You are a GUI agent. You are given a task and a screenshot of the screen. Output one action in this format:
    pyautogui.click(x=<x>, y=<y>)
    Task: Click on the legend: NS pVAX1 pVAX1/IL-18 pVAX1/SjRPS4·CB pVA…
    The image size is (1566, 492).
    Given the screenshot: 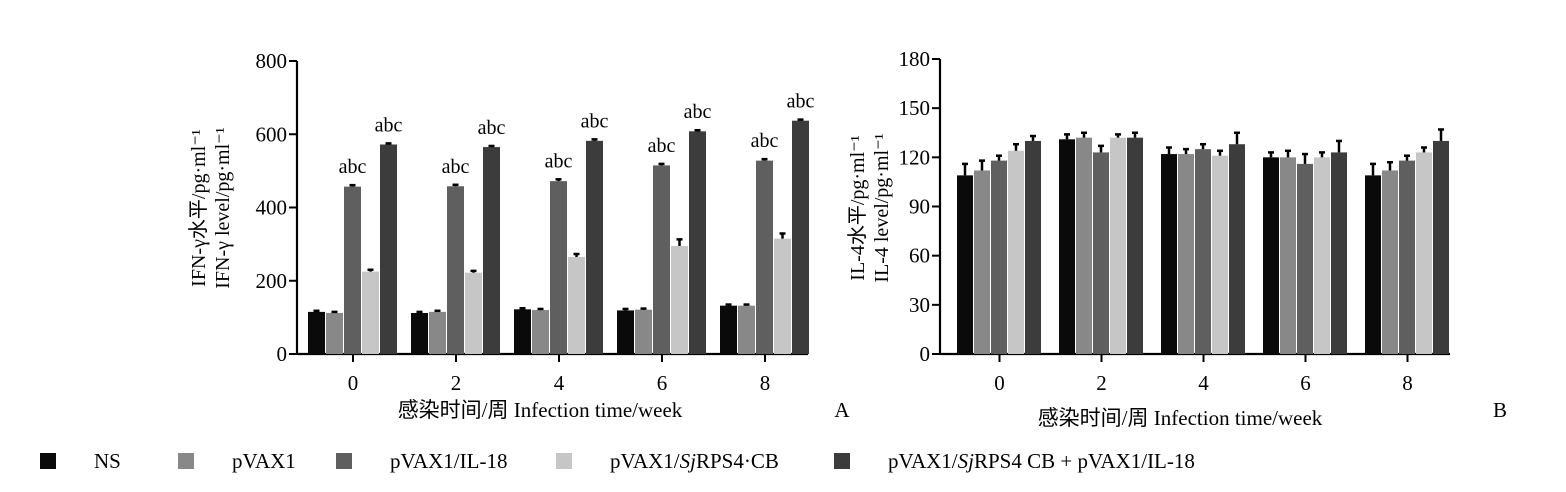 What is the action you would take?
    pyautogui.click(x=783, y=466)
    